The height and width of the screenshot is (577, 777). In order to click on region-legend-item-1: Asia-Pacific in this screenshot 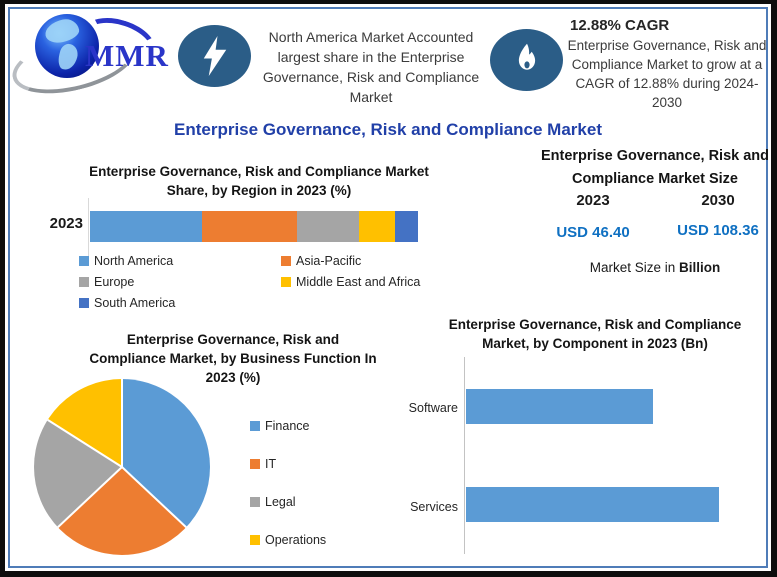, I will do `click(352, 261)`.